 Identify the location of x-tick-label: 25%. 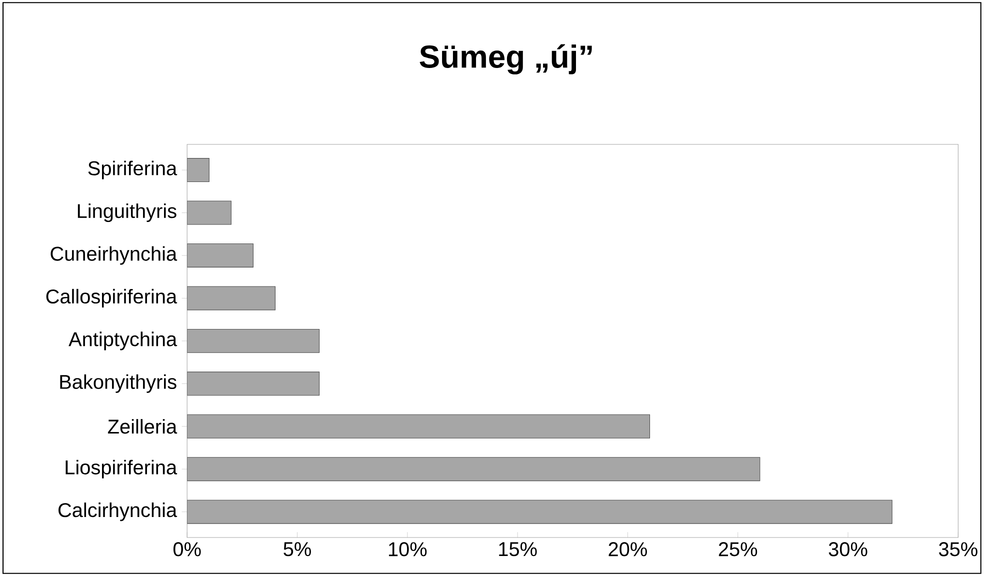
(738, 549).